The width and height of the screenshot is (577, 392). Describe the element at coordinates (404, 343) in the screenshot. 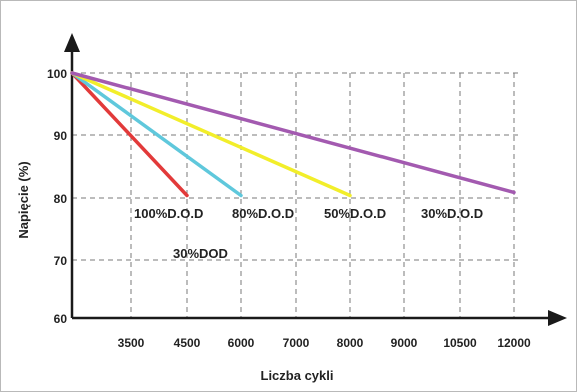

I see `x-tick-label: 9000` at that location.